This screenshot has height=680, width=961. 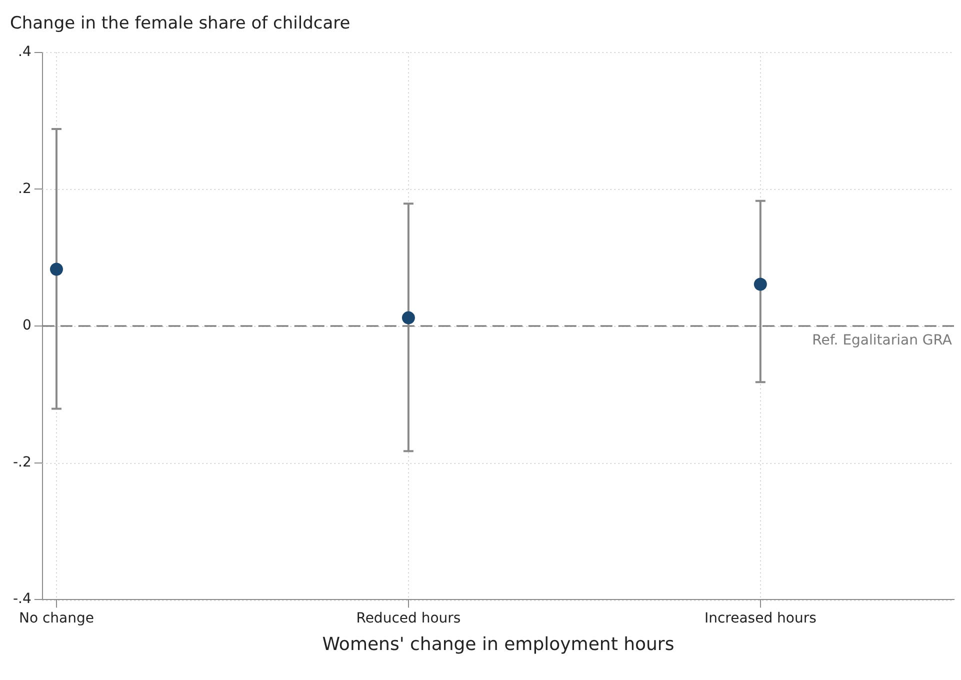 I want to click on y-tick-label: .4, so click(x=25, y=52).